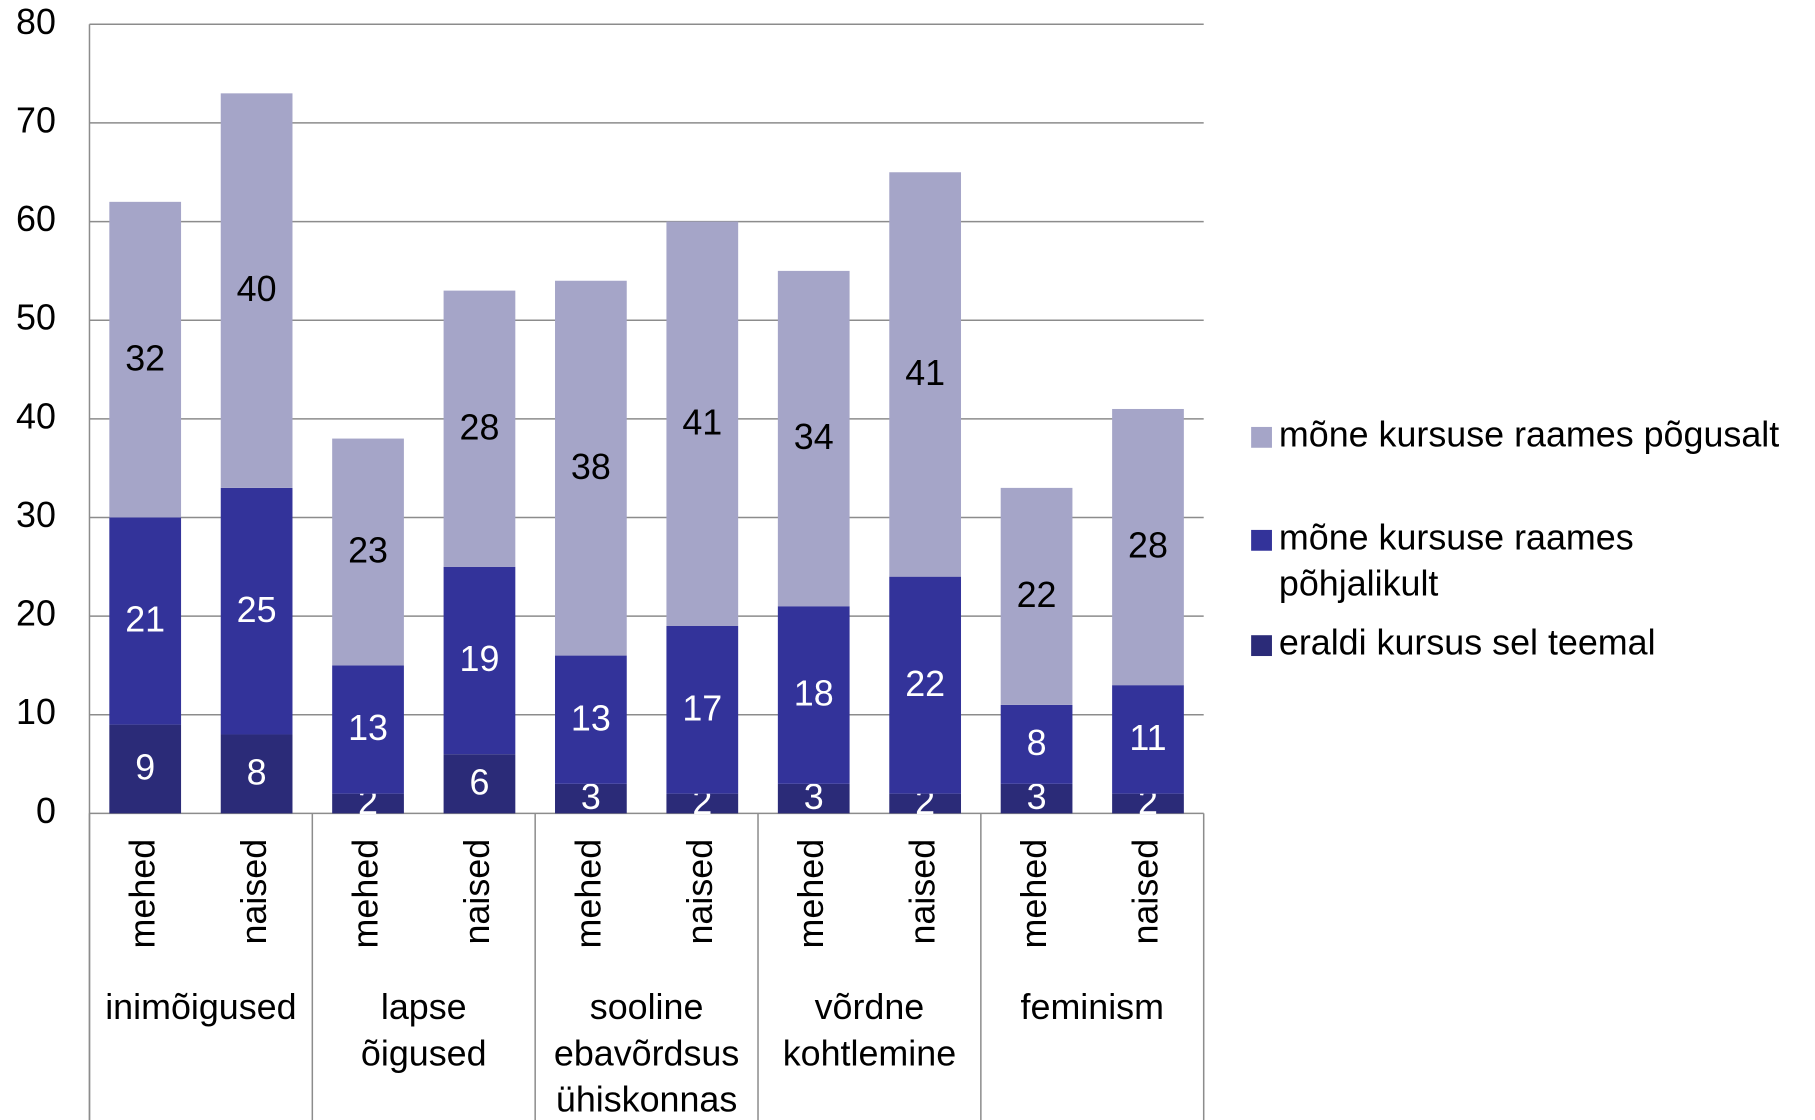 This screenshot has width=1815, height=1120. Describe the element at coordinates (36, 416) in the screenshot. I see `y-tick-label: 40` at that location.